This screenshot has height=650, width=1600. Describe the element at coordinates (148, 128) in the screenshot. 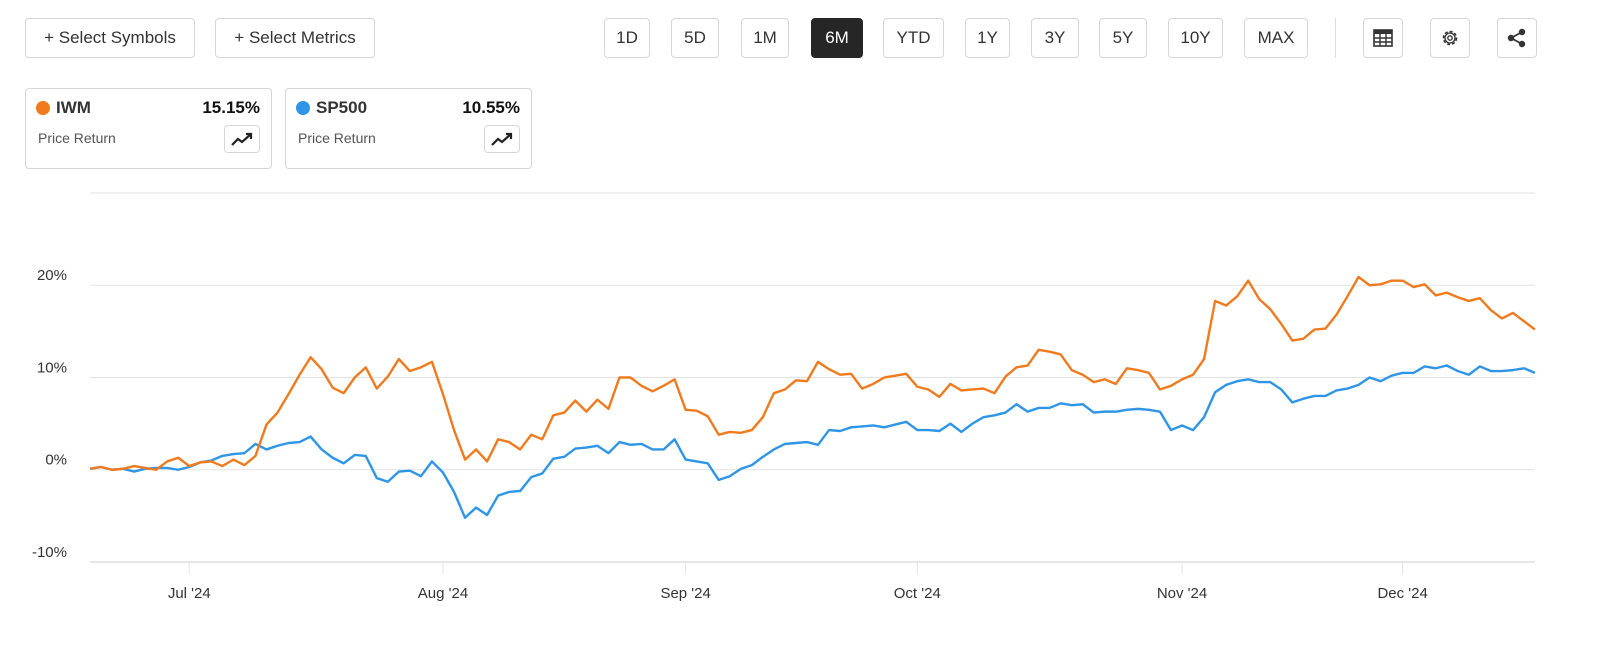

I see `symbol-card: IWM 15.15% Price Return` at that location.